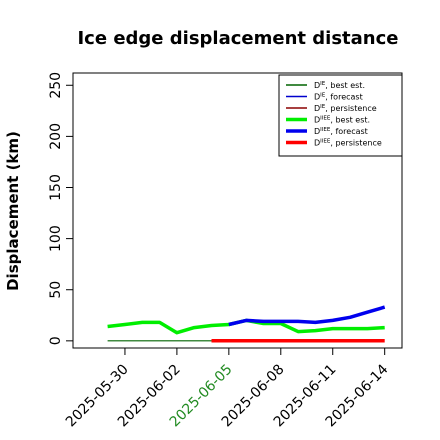 The height and width of the screenshot is (440, 440). Describe the element at coordinates (56, 290) in the screenshot. I see `y-tick-label: 50` at that location.